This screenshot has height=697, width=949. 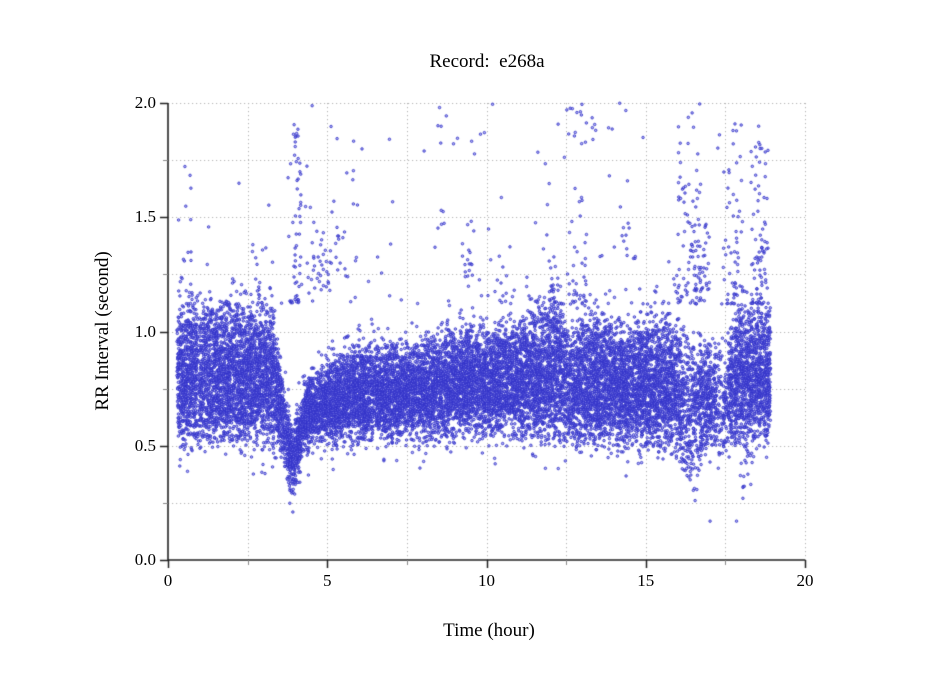 I want to click on x-tick-label: 0, so click(x=168, y=580).